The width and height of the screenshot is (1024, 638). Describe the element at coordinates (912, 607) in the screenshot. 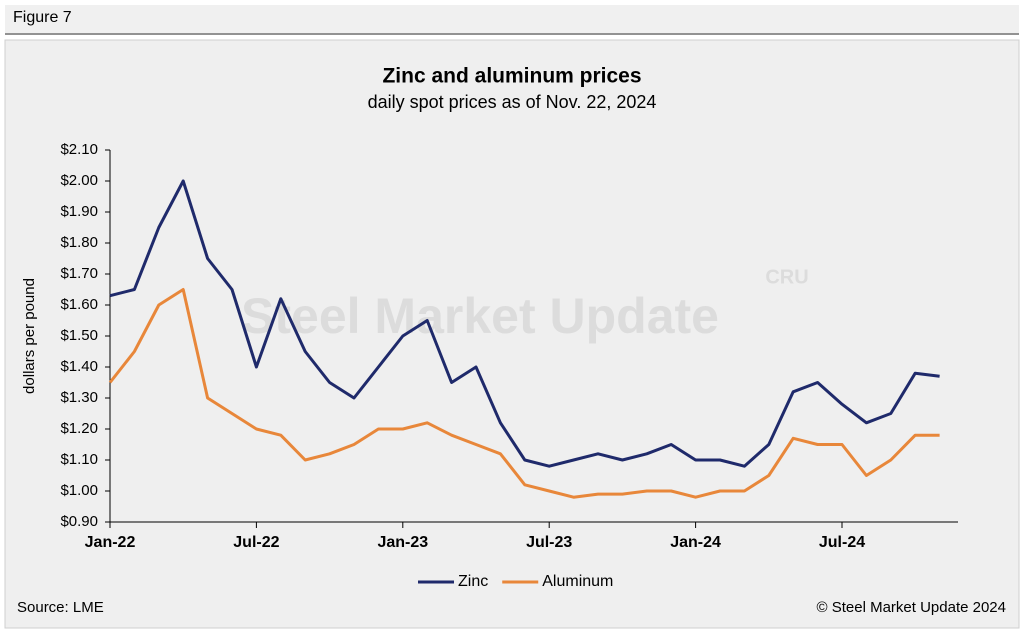

I see `credit: © Steel Market Update 2024` at that location.